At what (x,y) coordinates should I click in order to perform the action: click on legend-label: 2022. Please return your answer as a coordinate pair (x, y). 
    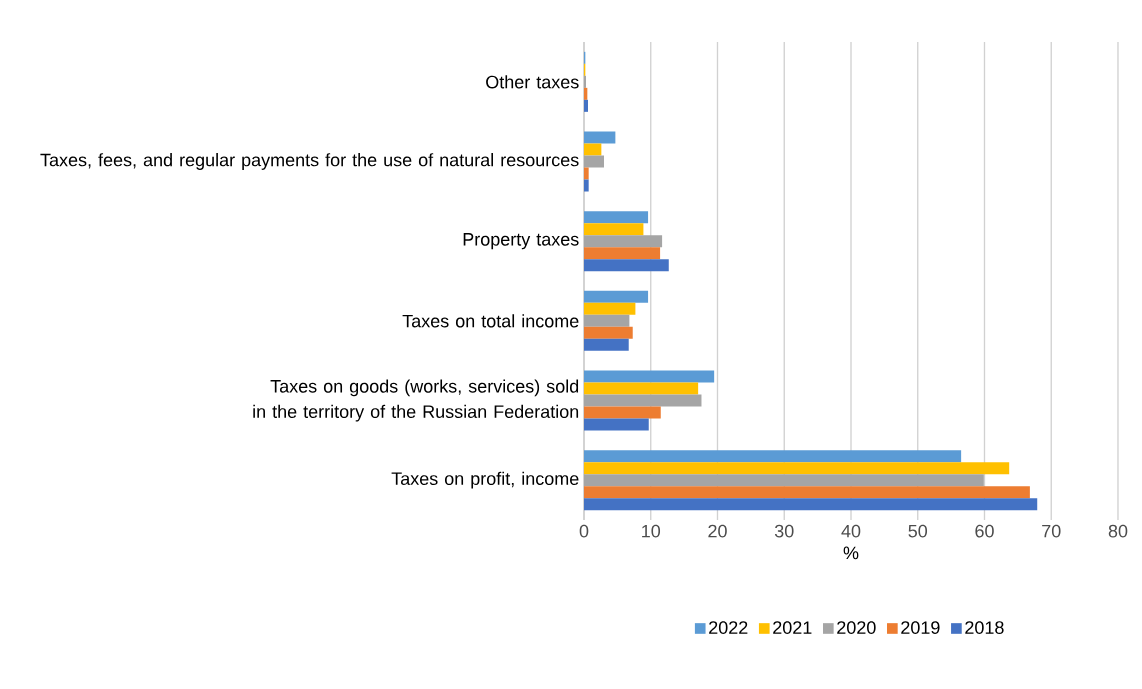
    Looking at the image, I should click on (728, 627).